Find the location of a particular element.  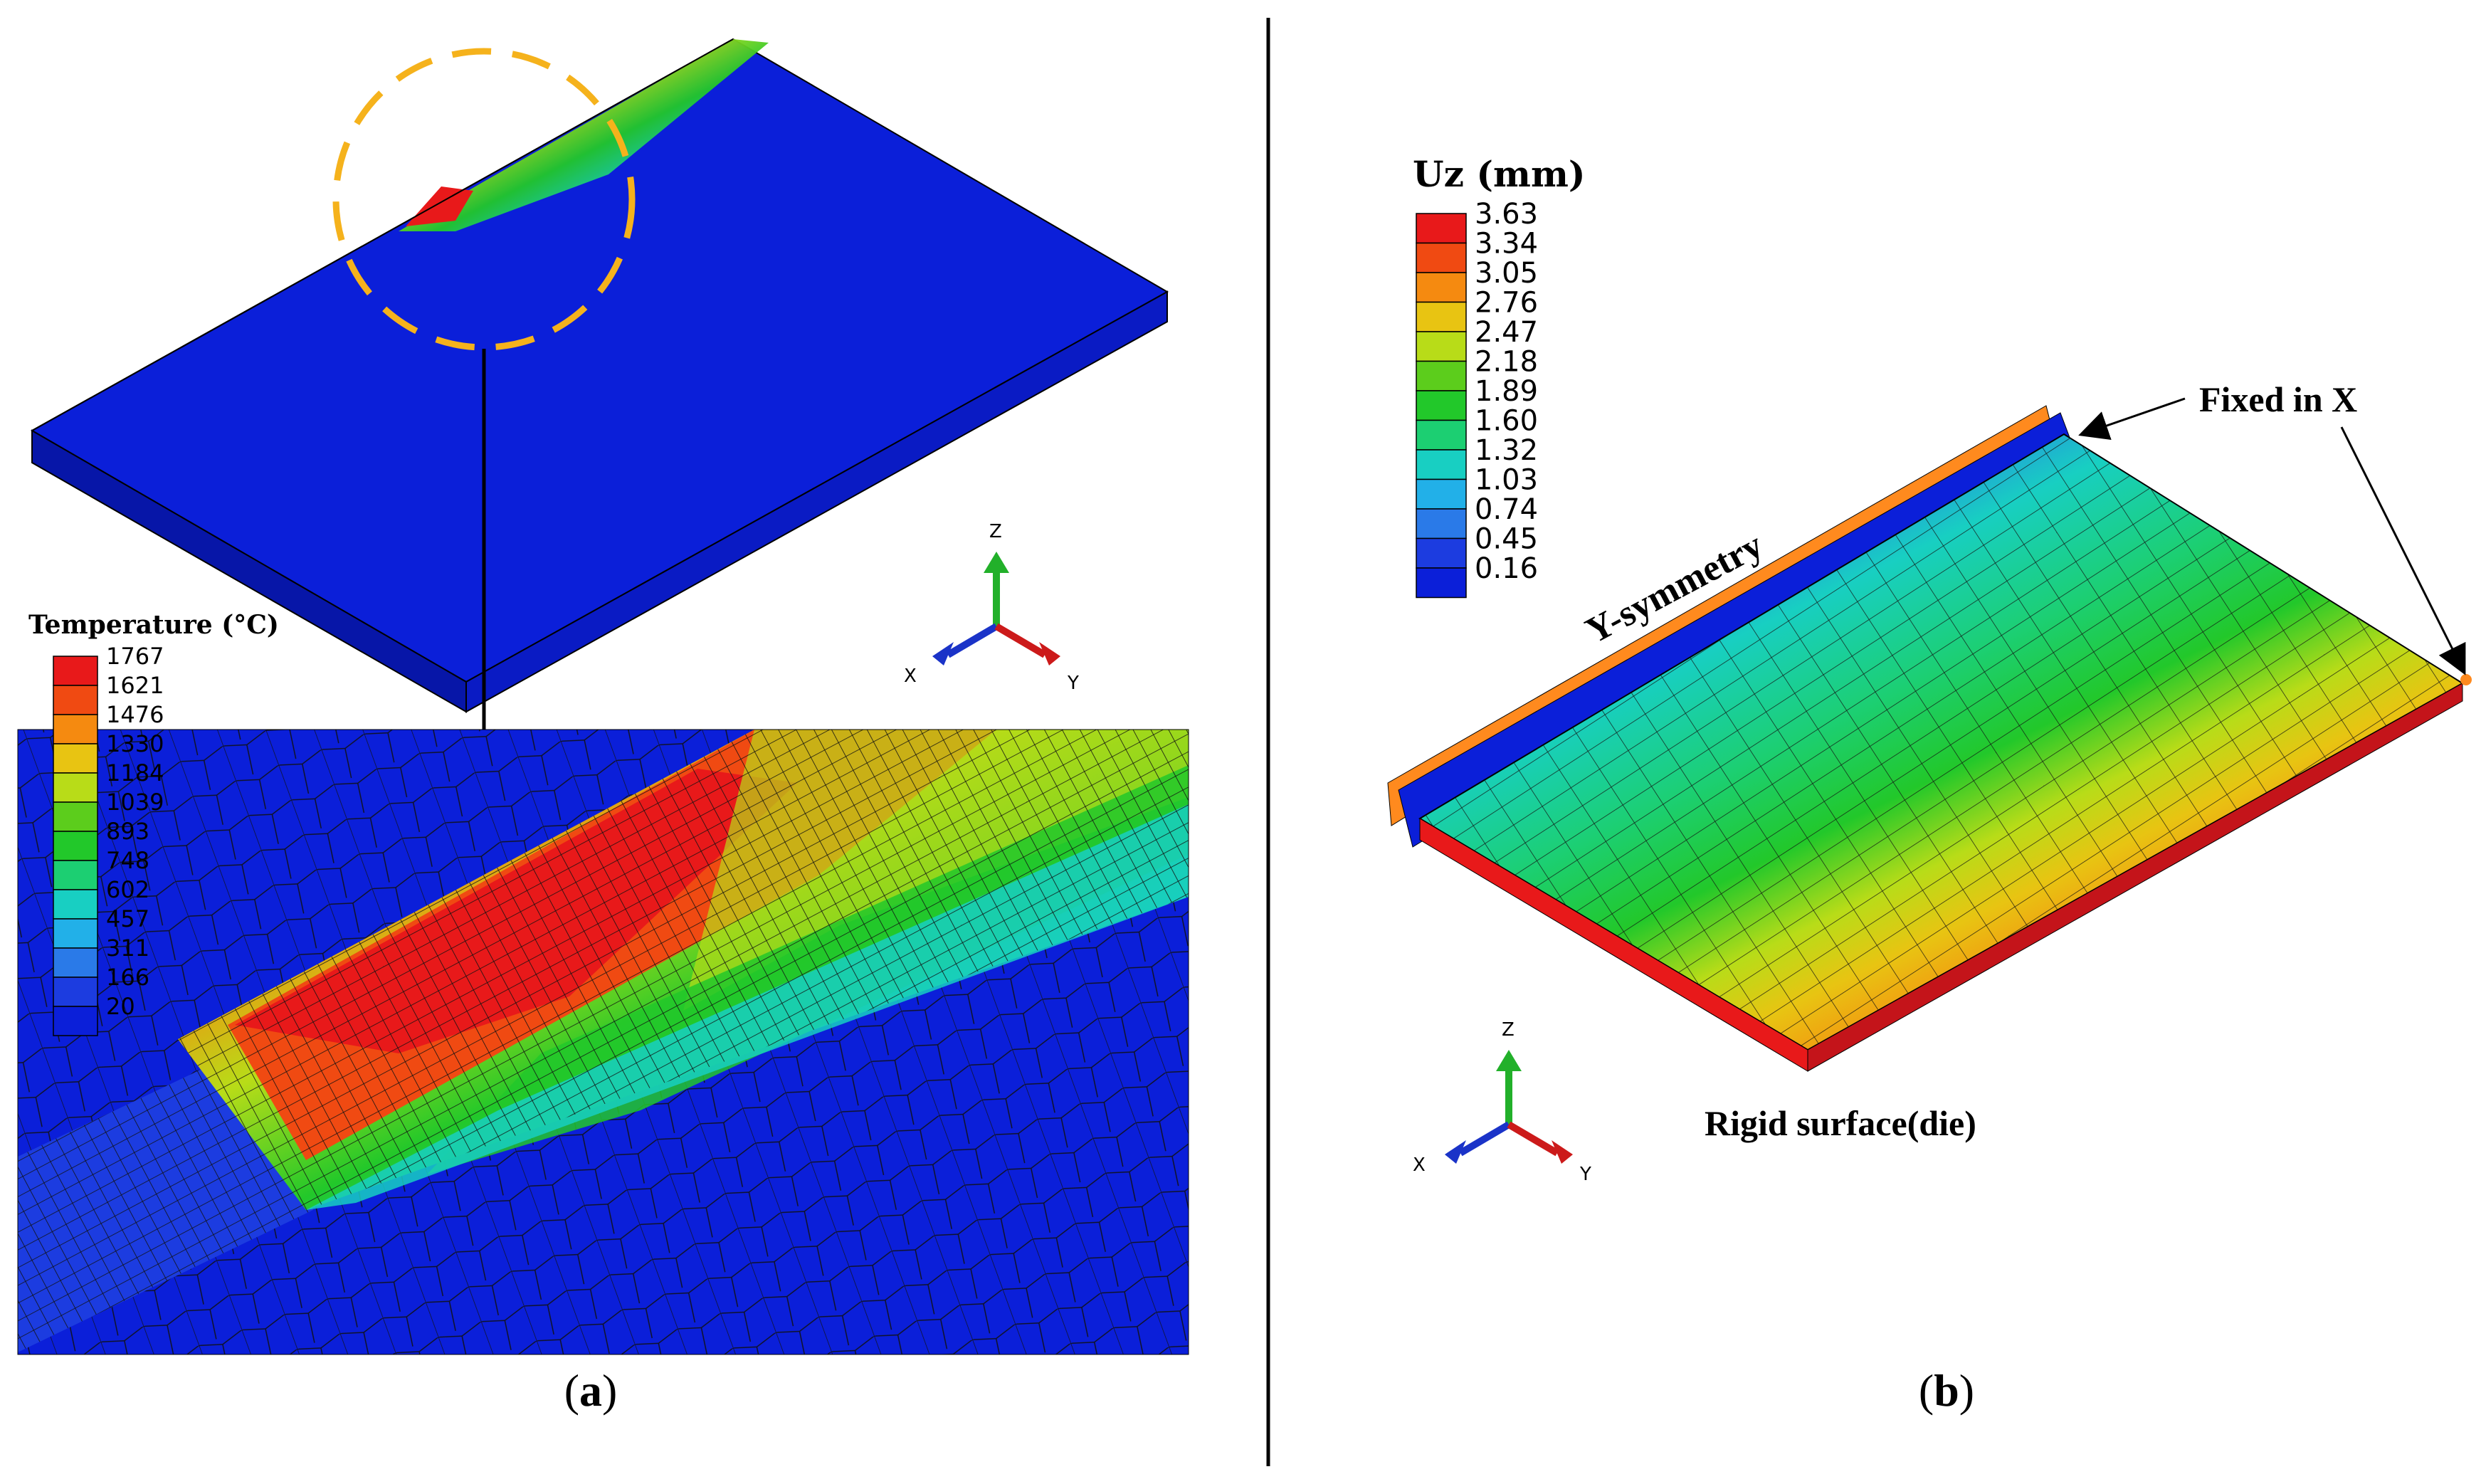

triad-y-b: Y is located at coordinates (1585, 1174).